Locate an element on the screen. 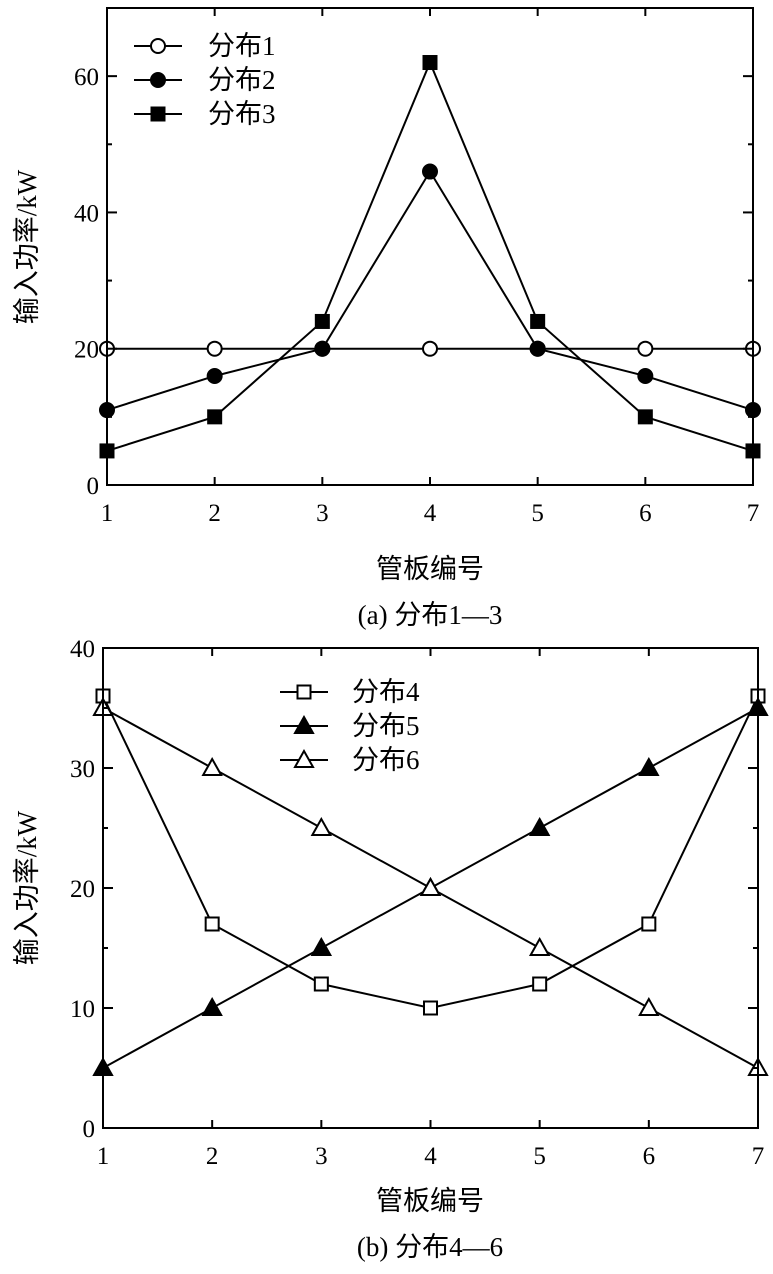  chart-a-x-tick-label: 2 is located at coordinates (214, 513).